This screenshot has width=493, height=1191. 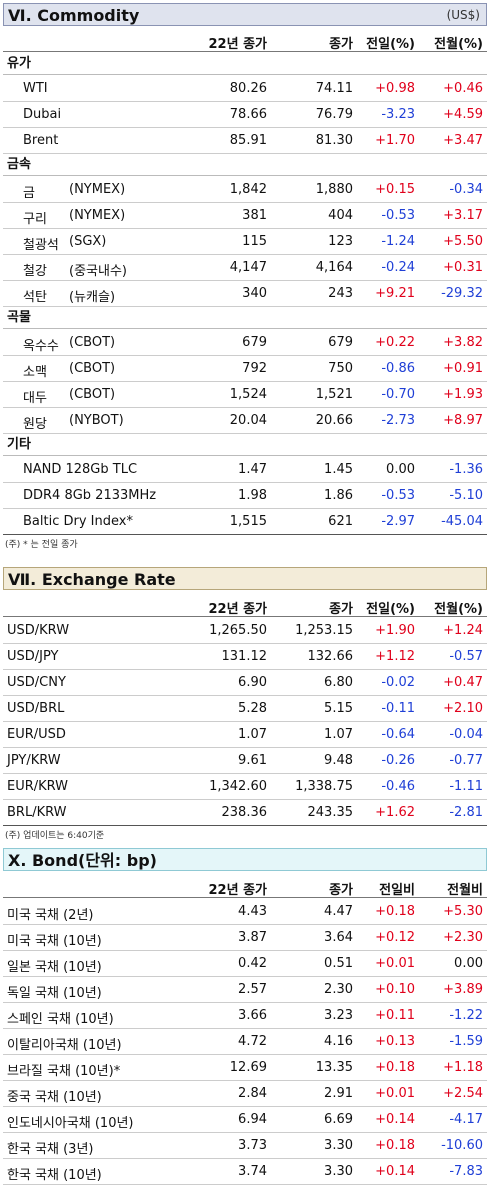 What do you see at coordinates (238, 609) in the screenshot?
I see `col-header-prev-year-close: 22년 종가` at bounding box center [238, 609].